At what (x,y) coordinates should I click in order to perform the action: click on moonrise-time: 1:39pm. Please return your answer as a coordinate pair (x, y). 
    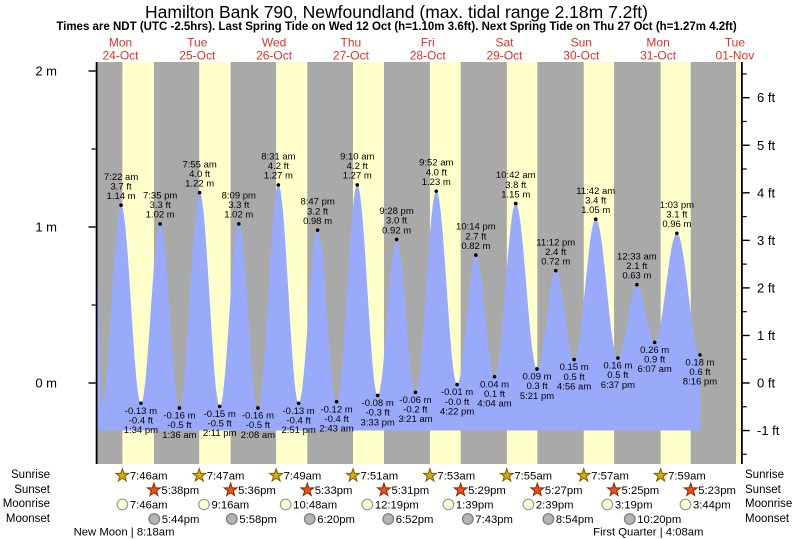
    Looking at the image, I should click on (475, 506).